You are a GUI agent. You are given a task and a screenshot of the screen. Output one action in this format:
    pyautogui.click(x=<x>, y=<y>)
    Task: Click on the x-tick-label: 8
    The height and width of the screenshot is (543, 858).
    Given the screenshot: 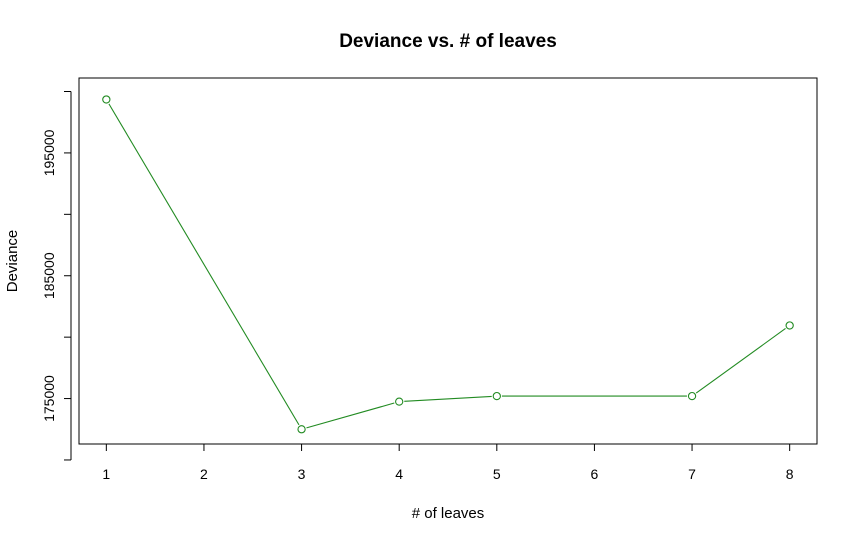 What is the action you would take?
    pyautogui.click(x=790, y=474)
    